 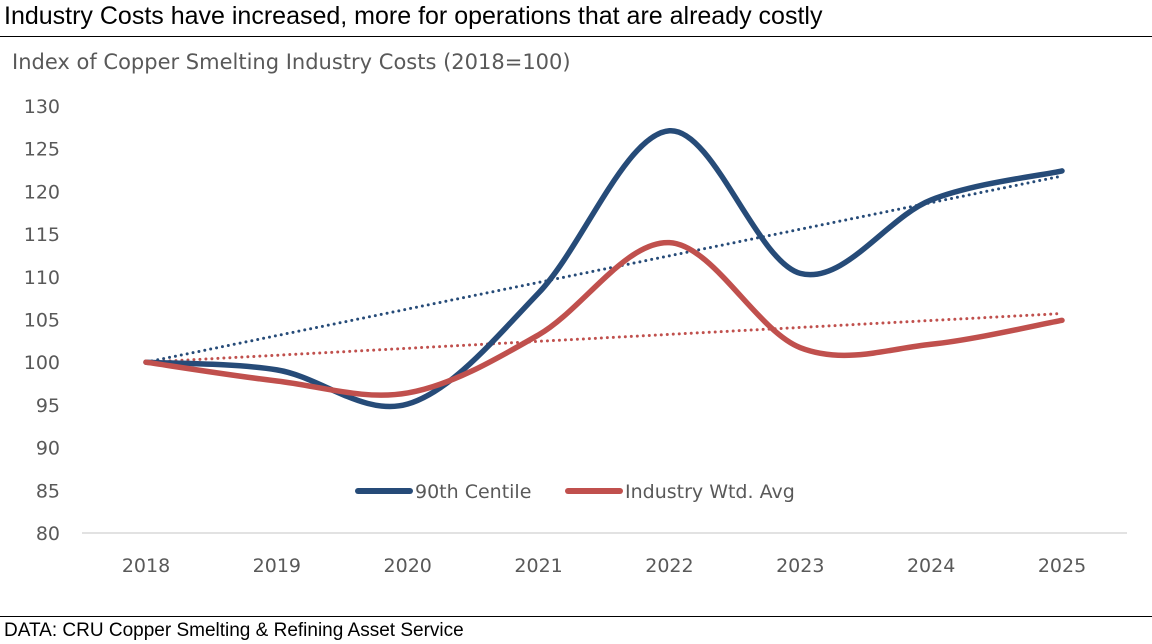 I want to click on y-tick-label: 120, so click(x=42, y=192).